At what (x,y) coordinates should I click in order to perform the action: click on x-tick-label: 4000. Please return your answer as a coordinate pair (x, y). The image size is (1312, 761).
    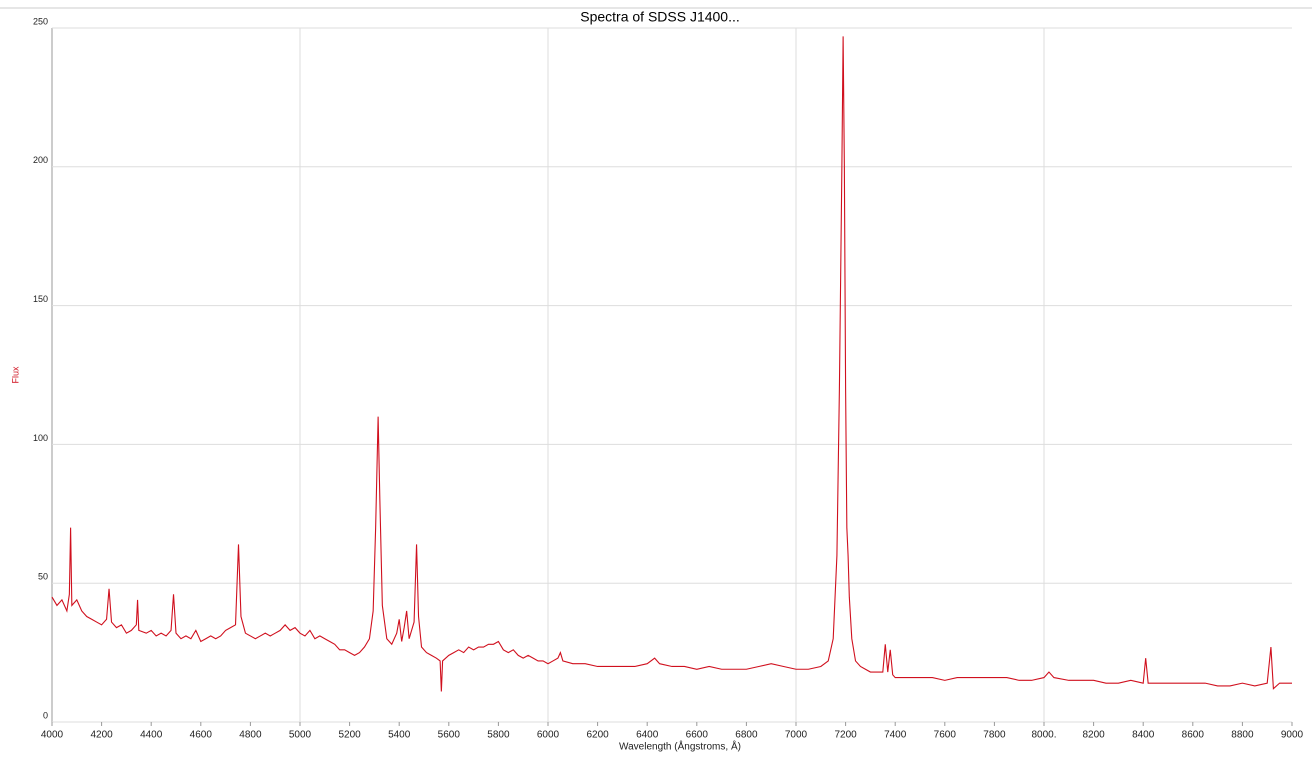
    Looking at the image, I should click on (52, 735).